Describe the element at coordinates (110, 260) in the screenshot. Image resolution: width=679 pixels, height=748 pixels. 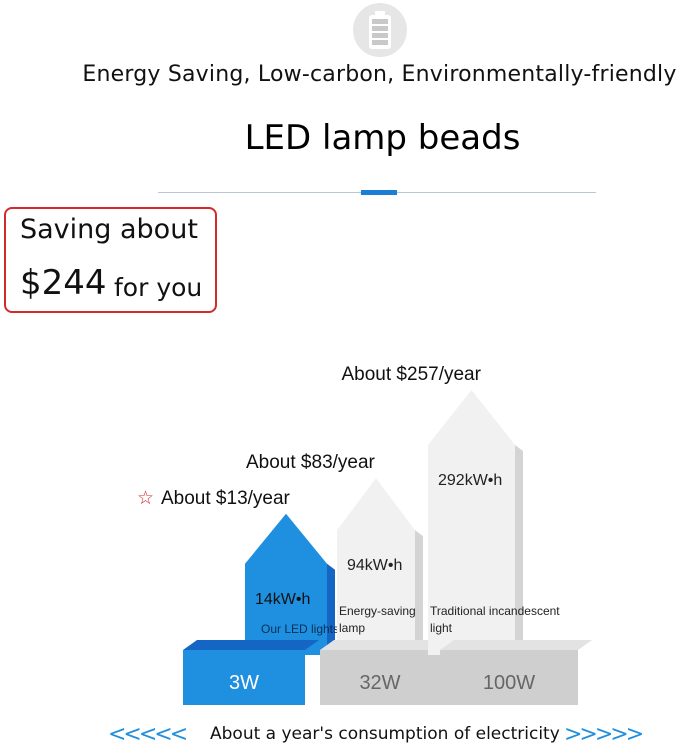
I see `savings-callout` at that location.